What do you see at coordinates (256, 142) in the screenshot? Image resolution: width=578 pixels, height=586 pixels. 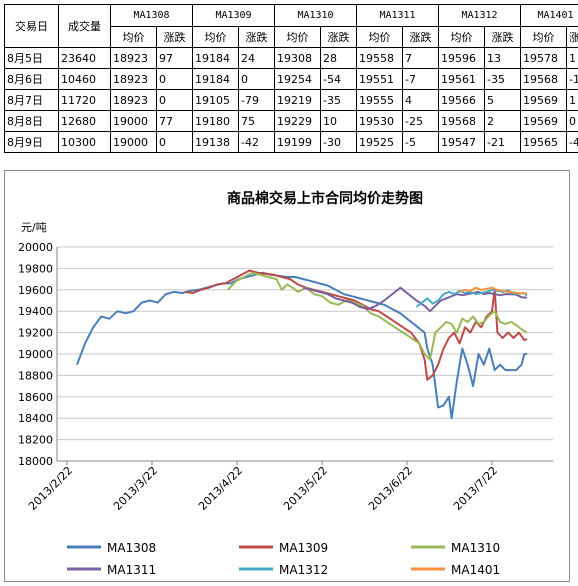 I see `cell-change: -42` at bounding box center [256, 142].